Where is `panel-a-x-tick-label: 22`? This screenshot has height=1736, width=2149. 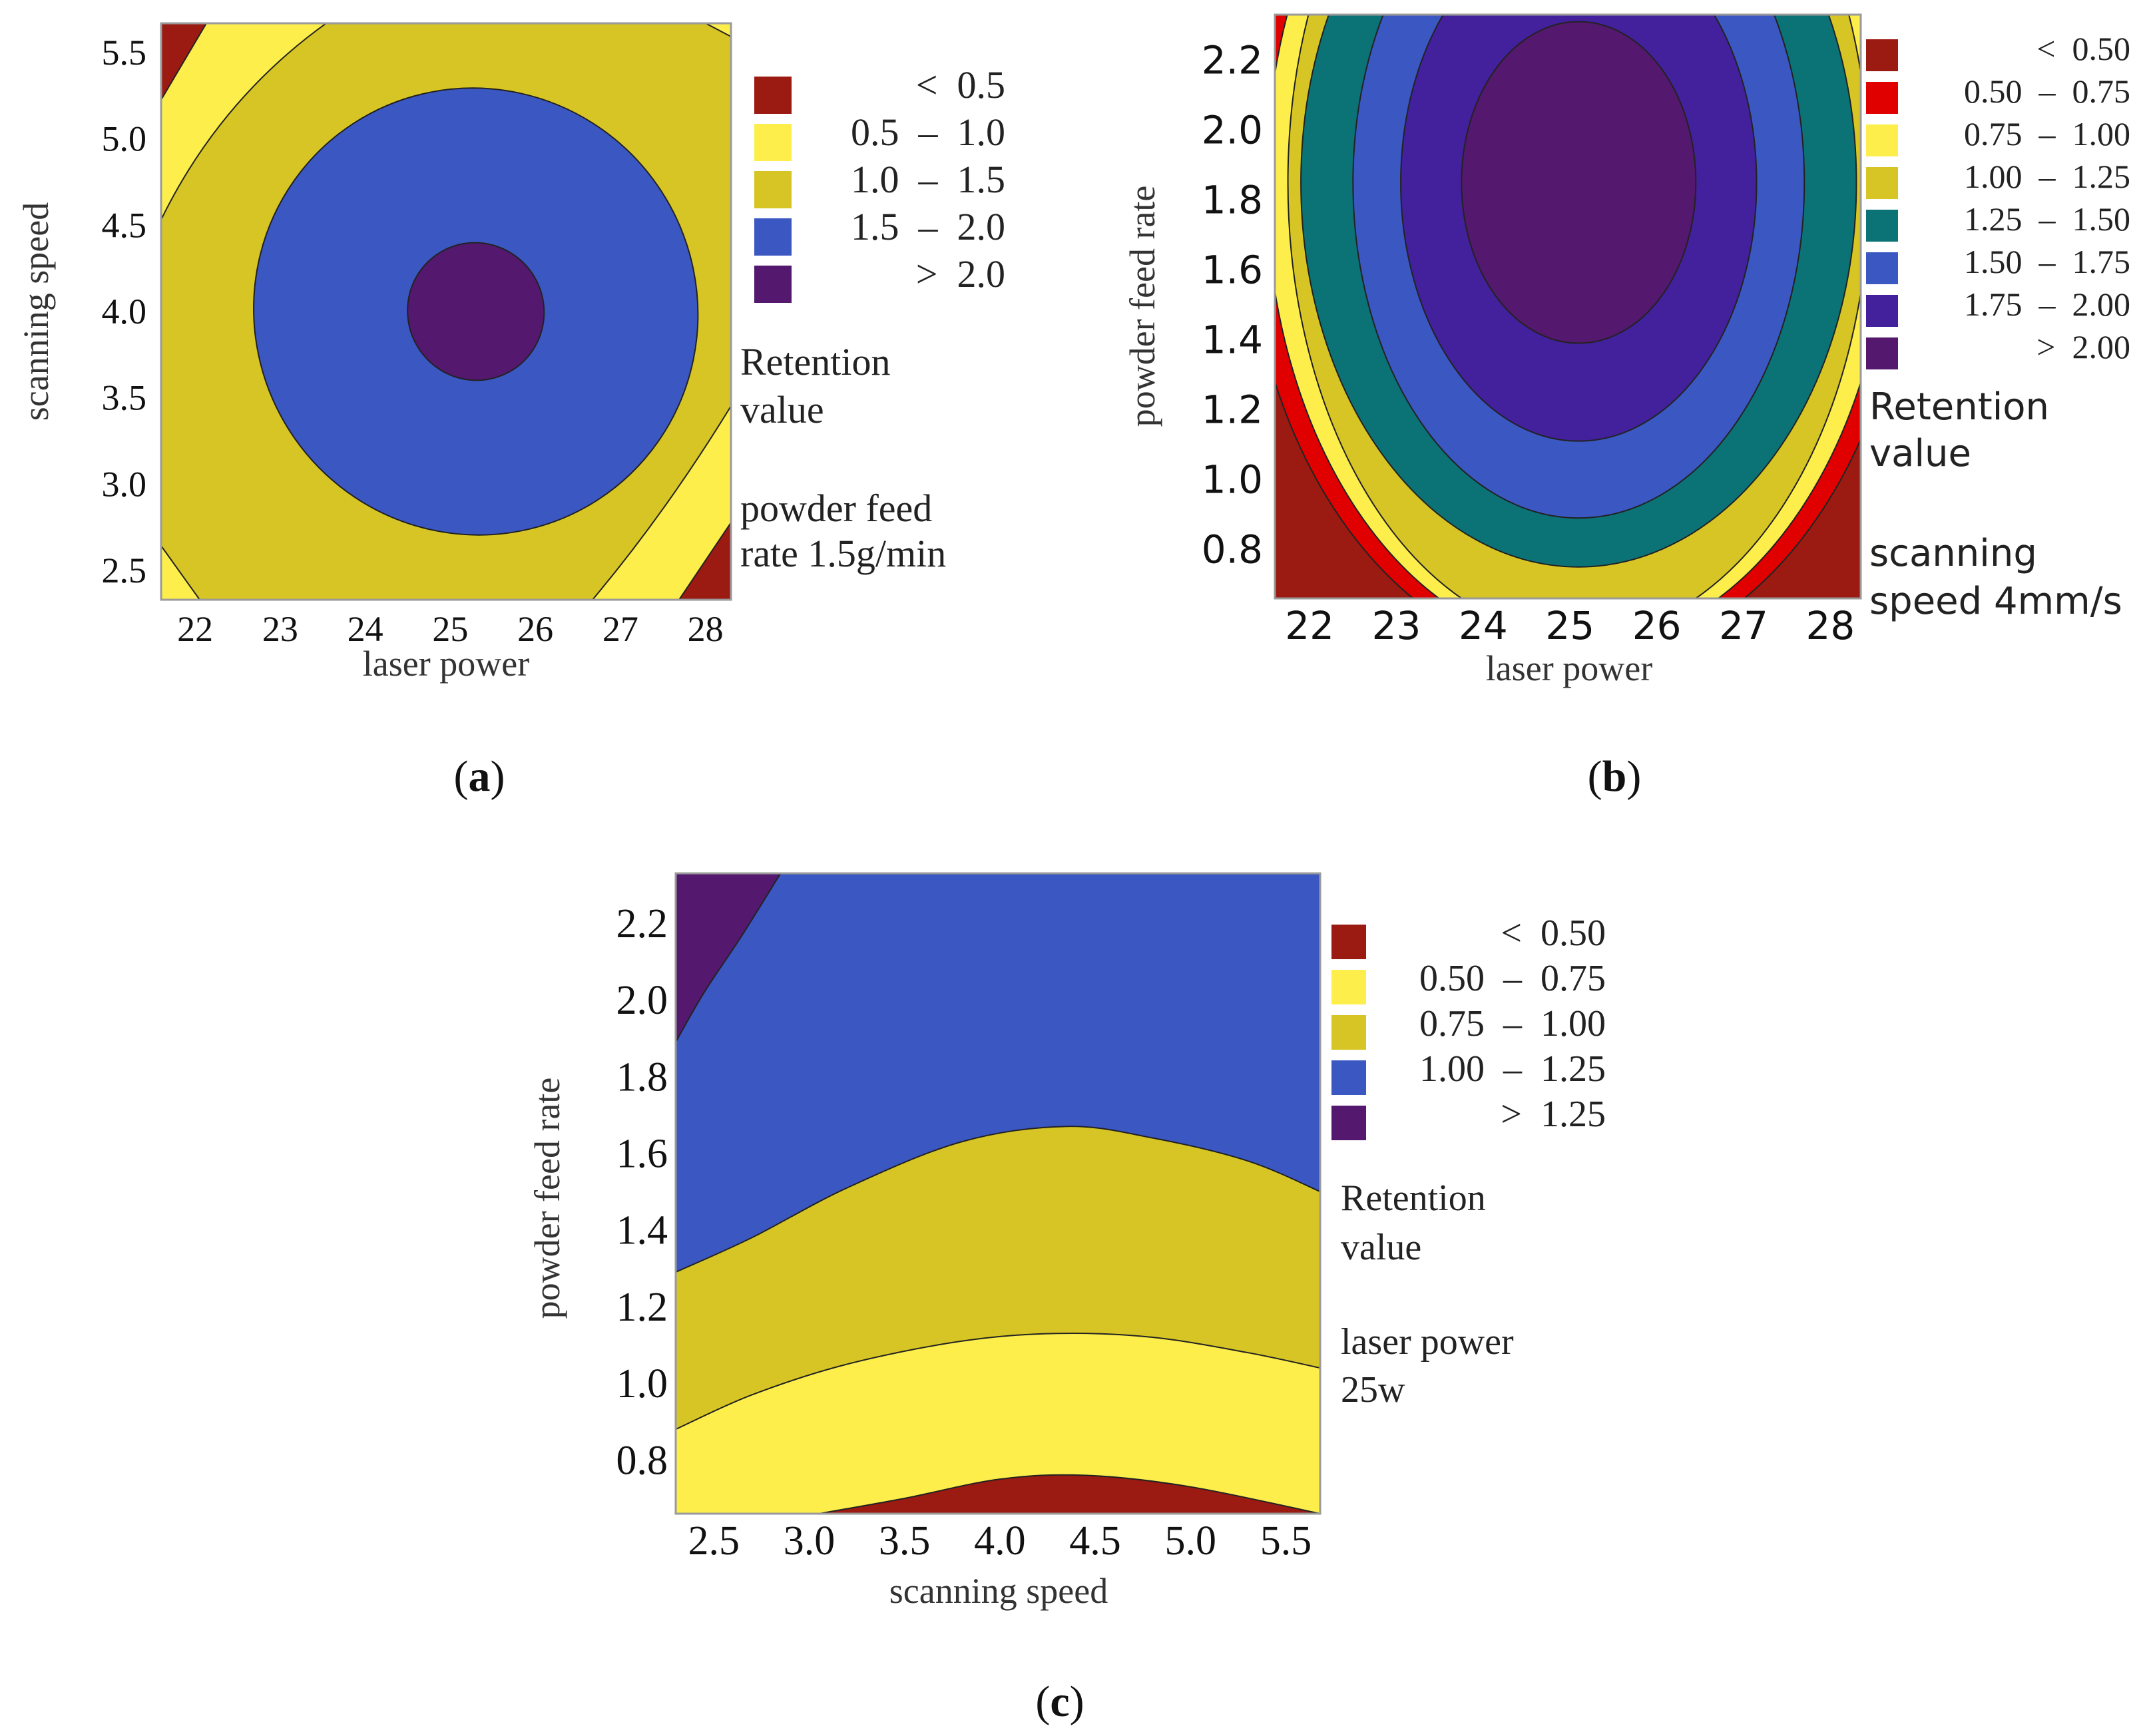
panel-a-x-tick-label: 22 is located at coordinates (195, 629).